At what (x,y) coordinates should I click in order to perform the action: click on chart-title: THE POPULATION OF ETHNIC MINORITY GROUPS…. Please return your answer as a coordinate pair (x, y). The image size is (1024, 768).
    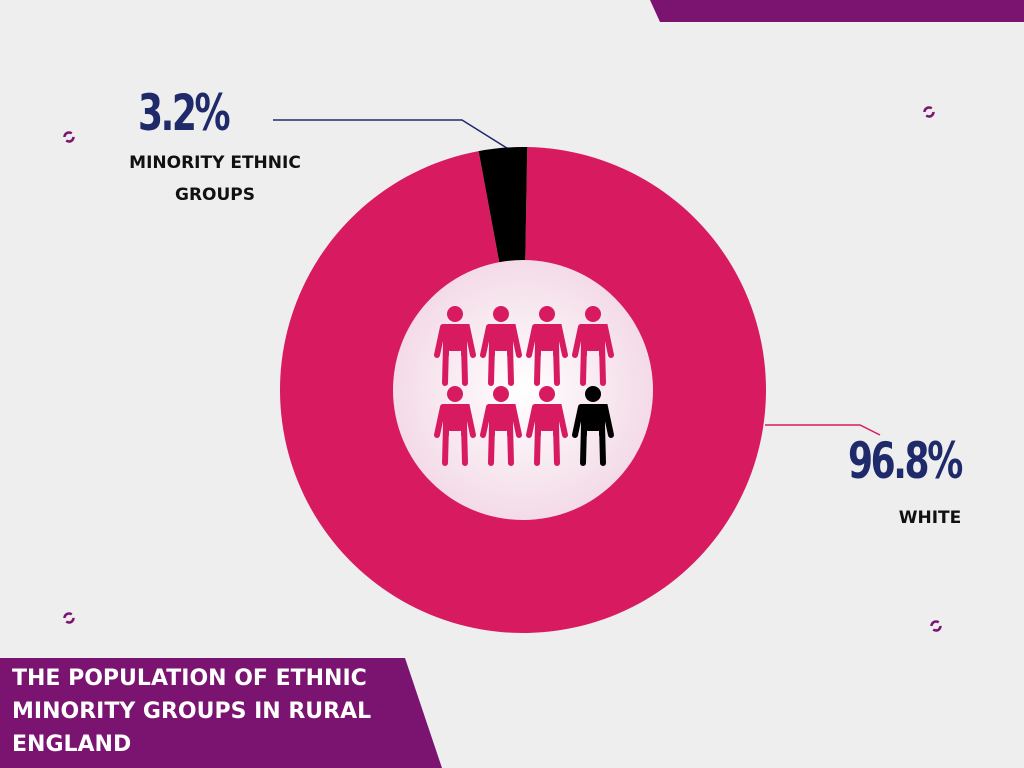
    Looking at the image, I should click on (192, 711).